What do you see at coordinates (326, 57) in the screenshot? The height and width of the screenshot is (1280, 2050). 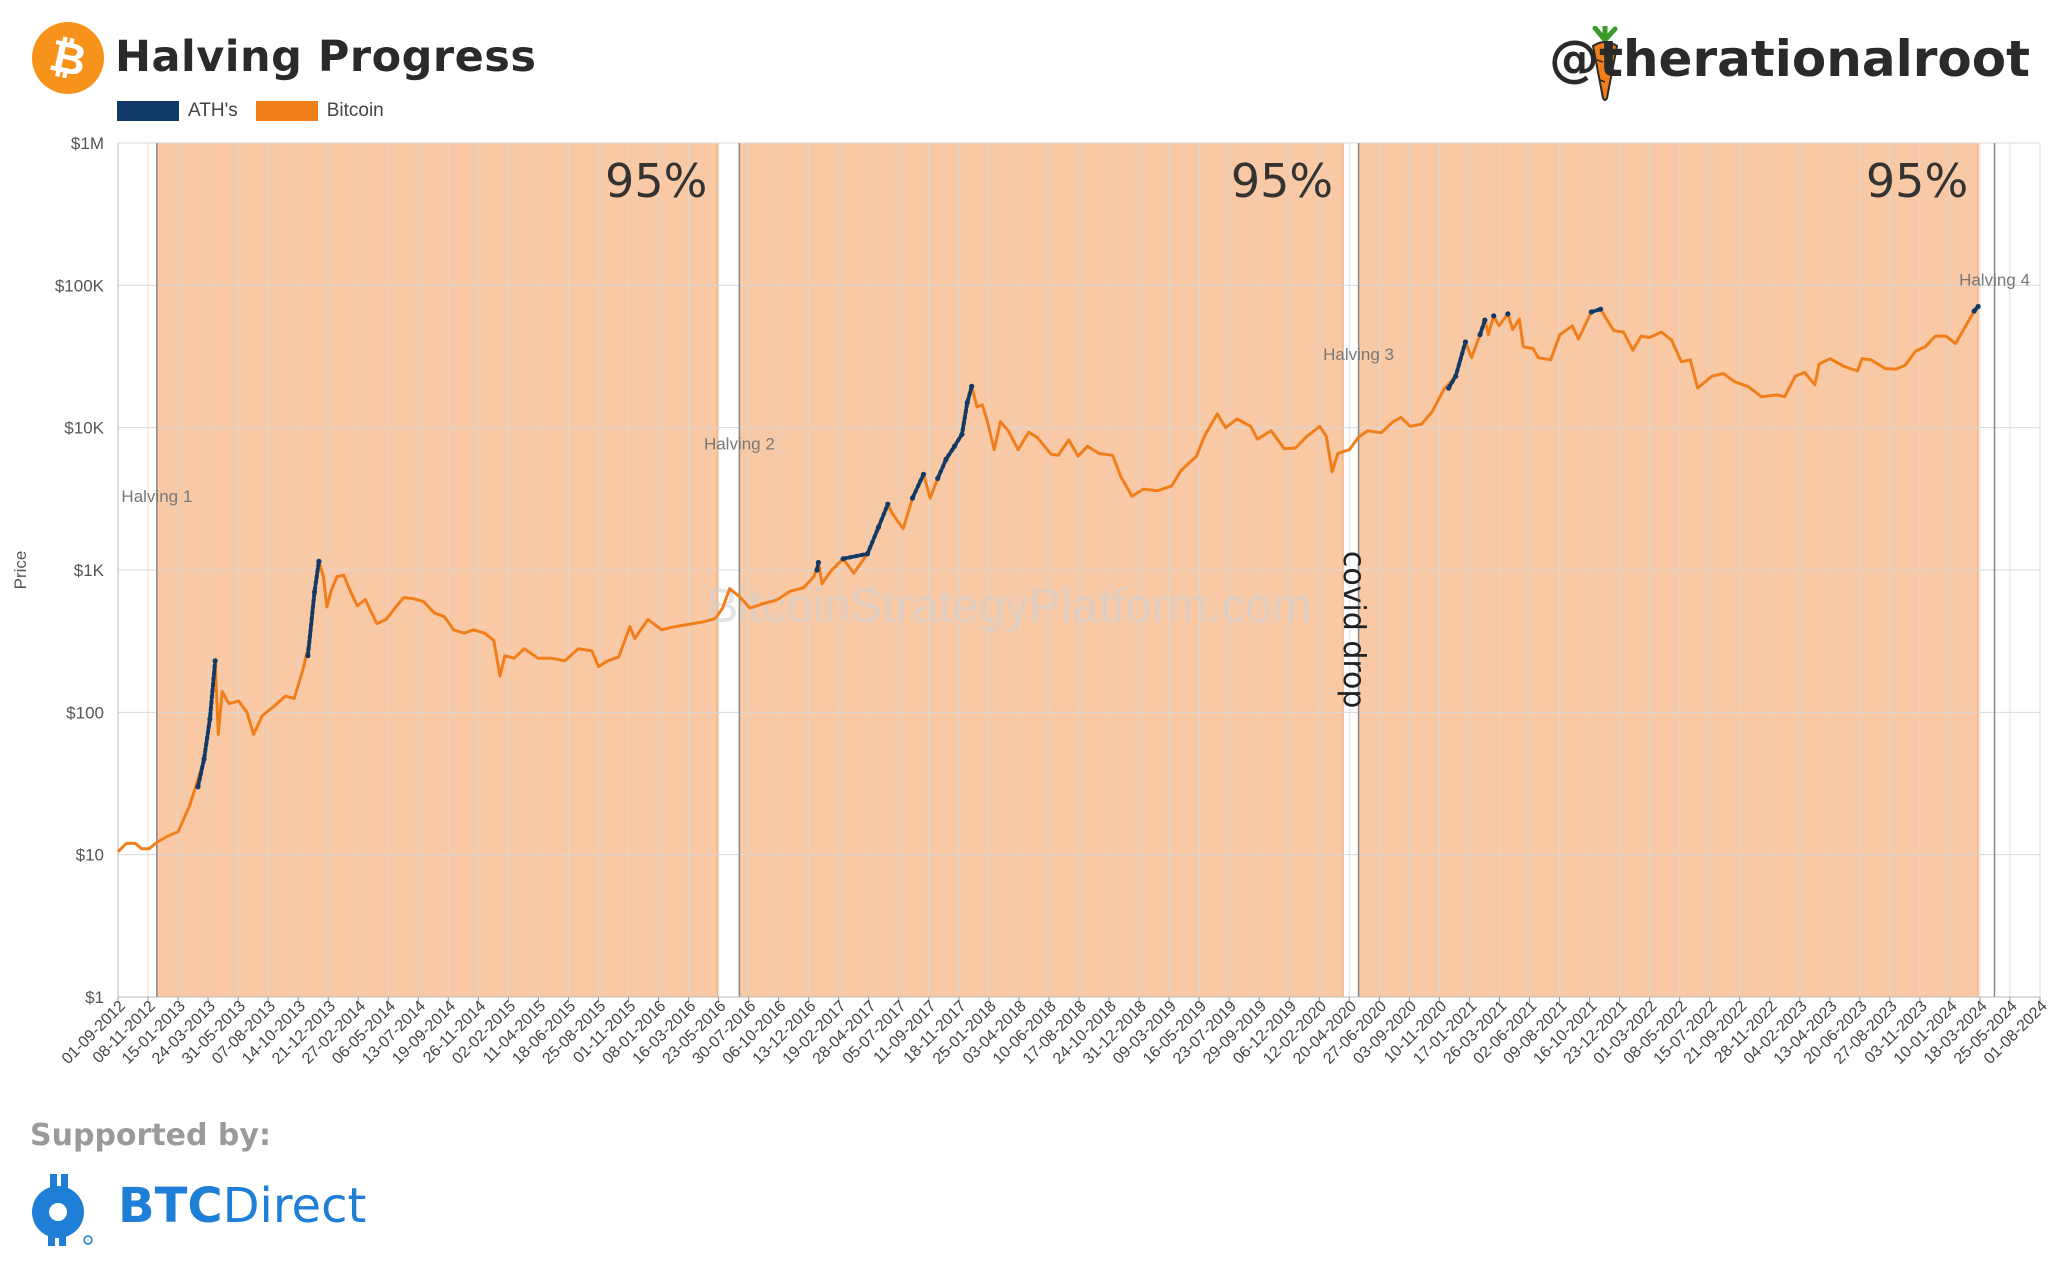 I see `page-title: Halving Progress` at bounding box center [326, 57].